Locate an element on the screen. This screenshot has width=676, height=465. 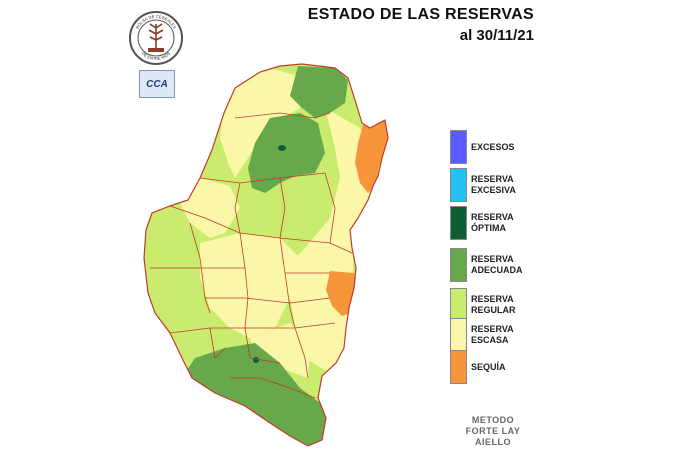
legend-item-reserva-regular: RESERVA REGULAR is located at coordinates (483, 305).